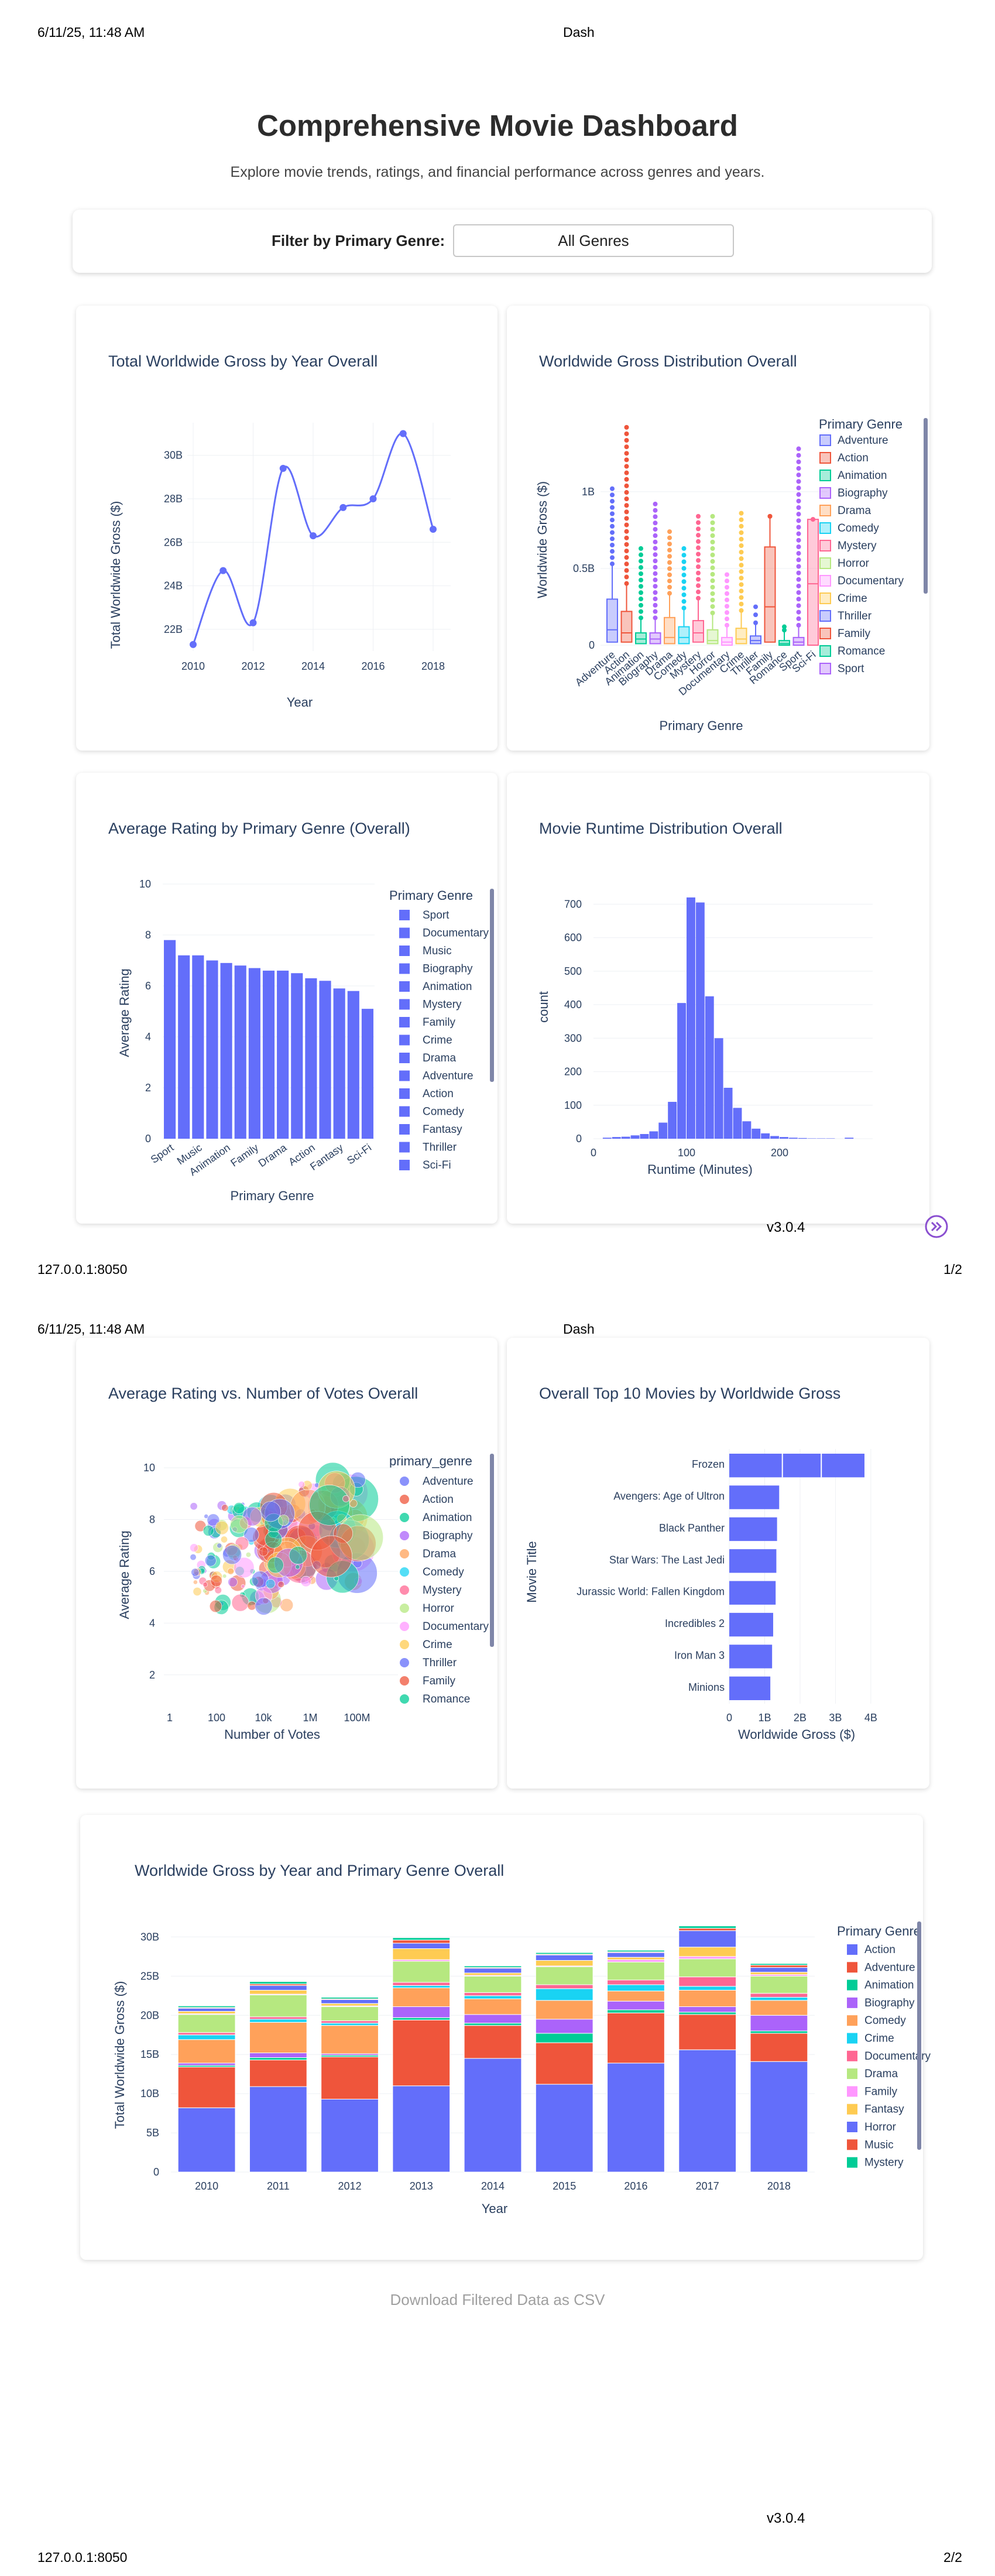 The height and width of the screenshot is (2576, 995). What do you see at coordinates (919, 2035) in the screenshot?
I see `legend-scrollbar` at bounding box center [919, 2035].